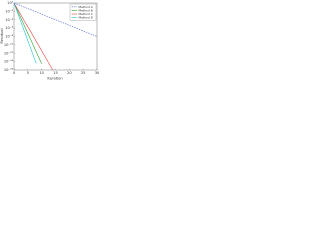 The width and height of the screenshot is (320, 240). What do you see at coordinates (9, 70) in the screenshot?
I see `y-tick-label: 10⁻¹⁶` at bounding box center [9, 70].